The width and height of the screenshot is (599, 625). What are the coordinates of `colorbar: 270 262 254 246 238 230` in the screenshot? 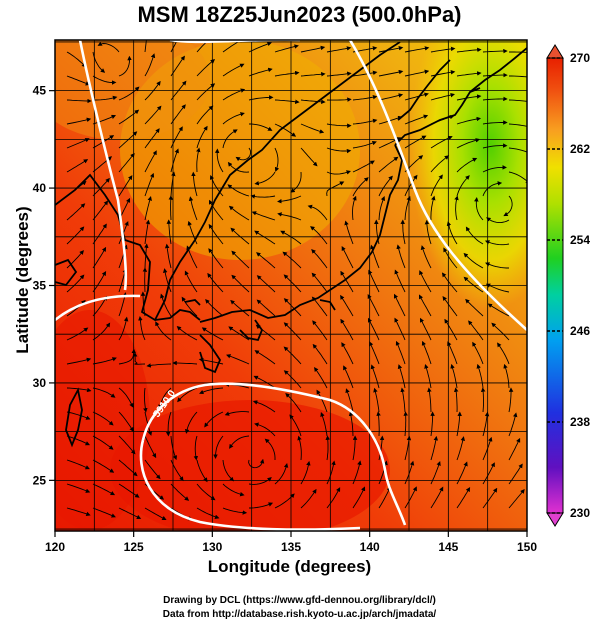 It's located at (568, 285).